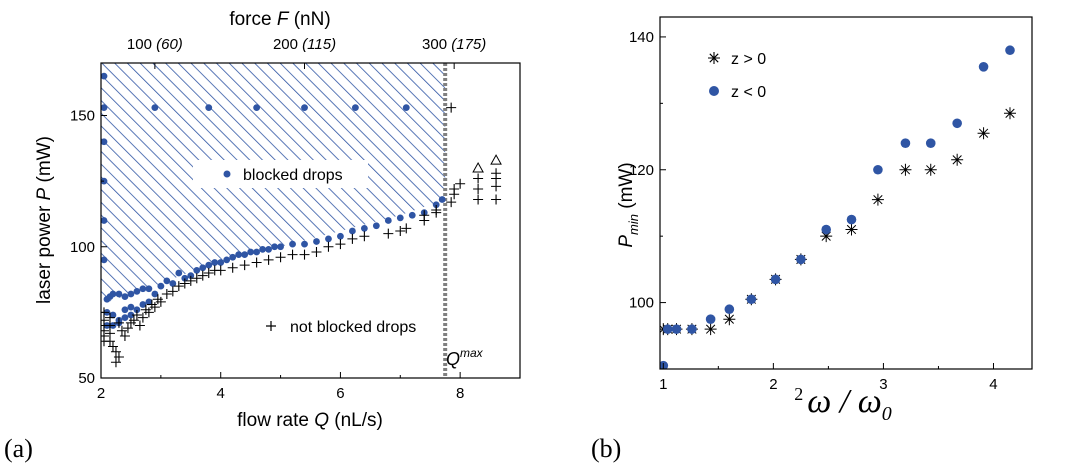 This screenshot has width=1086, height=464. Describe the element at coordinates (773, 384) in the screenshot. I see `x-tick-label: 2` at that location.